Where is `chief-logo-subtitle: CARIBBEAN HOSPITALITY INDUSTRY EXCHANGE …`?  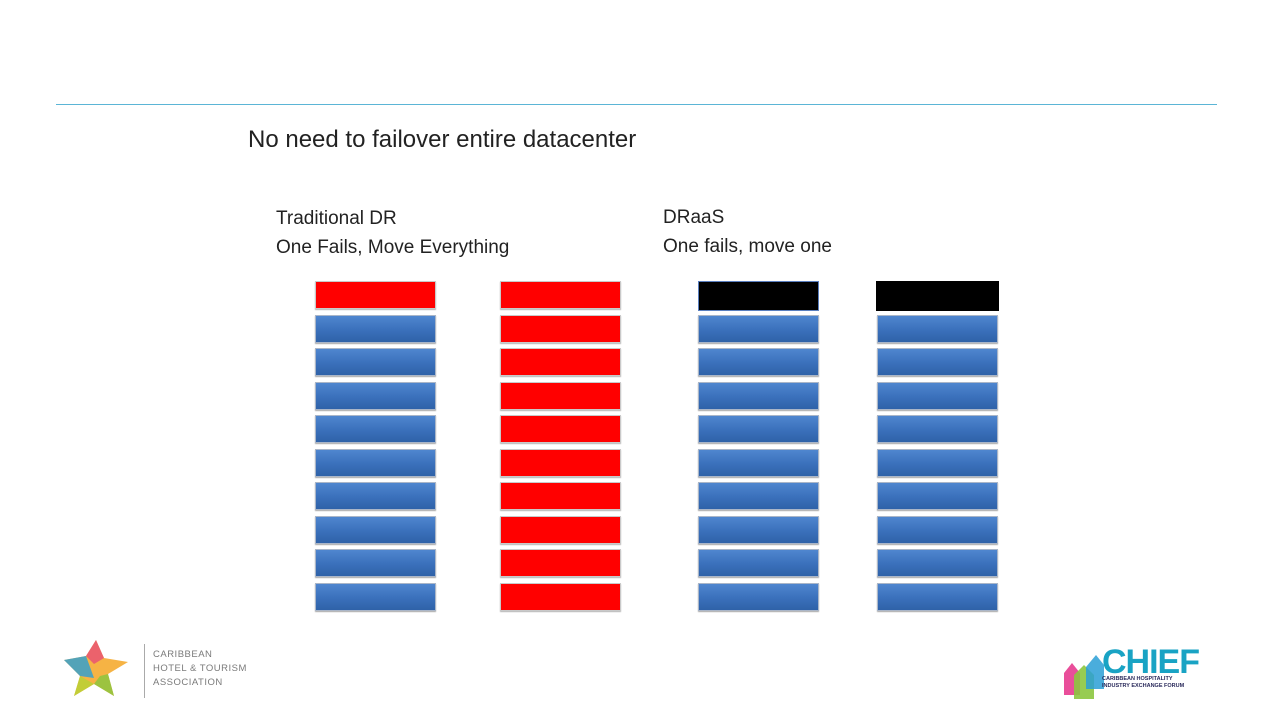
chief-logo-subtitle: CARIBBEAN HOSPITALITY INDUSTRY EXCHANGE … is located at coordinates (1143, 682).